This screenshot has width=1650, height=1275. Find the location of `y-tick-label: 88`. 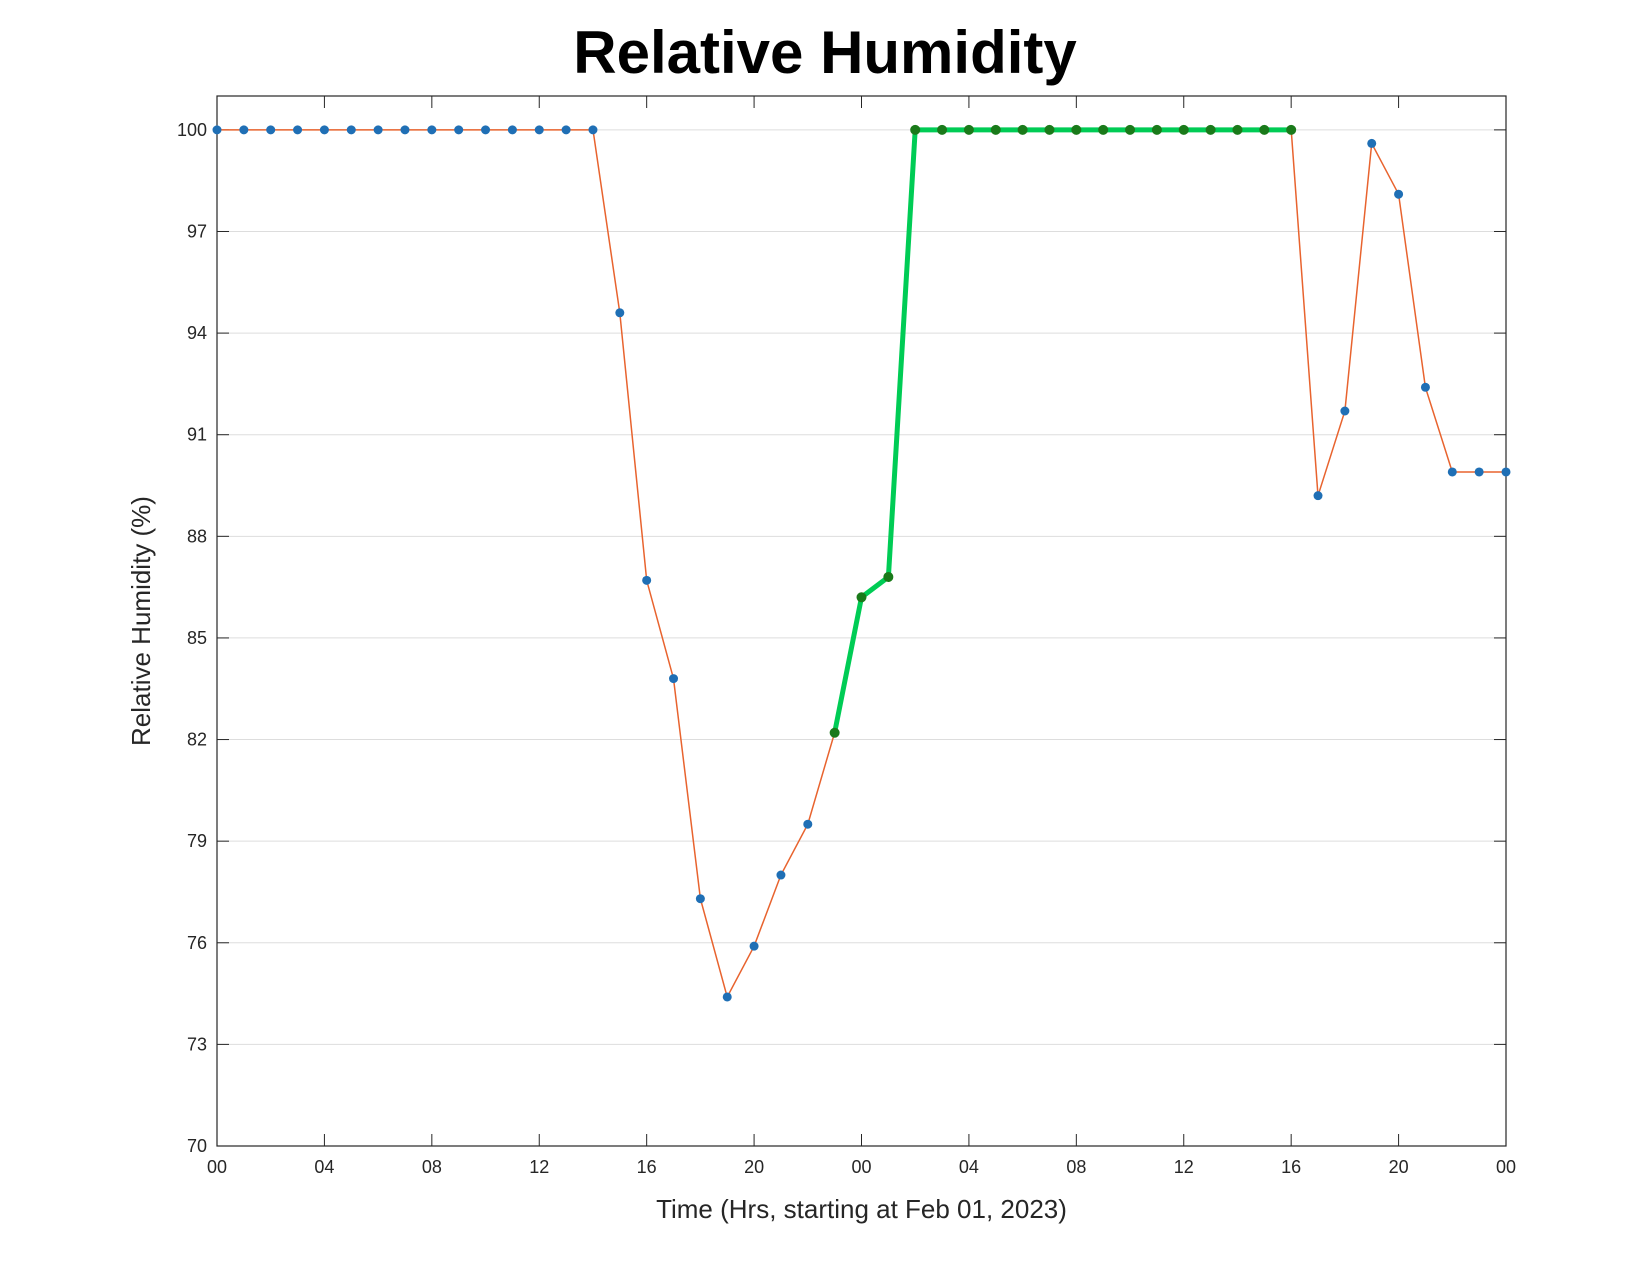

y-tick-label: 88 is located at coordinates (197, 536).